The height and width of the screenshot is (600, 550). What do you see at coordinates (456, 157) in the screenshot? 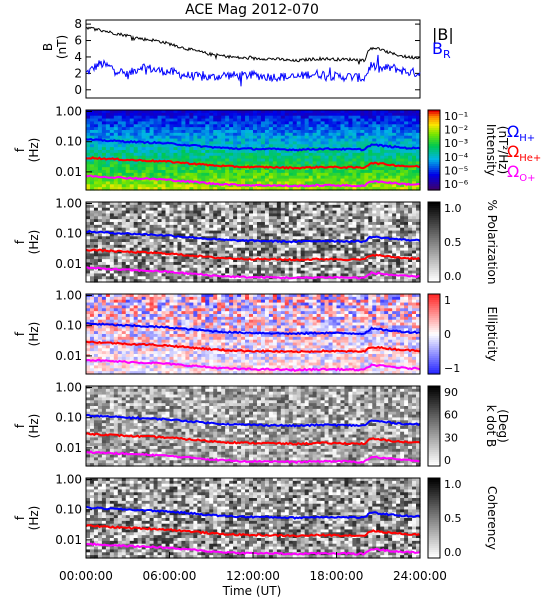
I see `colorbar-tick-label: 10⁻⁴` at bounding box center [456, 157].